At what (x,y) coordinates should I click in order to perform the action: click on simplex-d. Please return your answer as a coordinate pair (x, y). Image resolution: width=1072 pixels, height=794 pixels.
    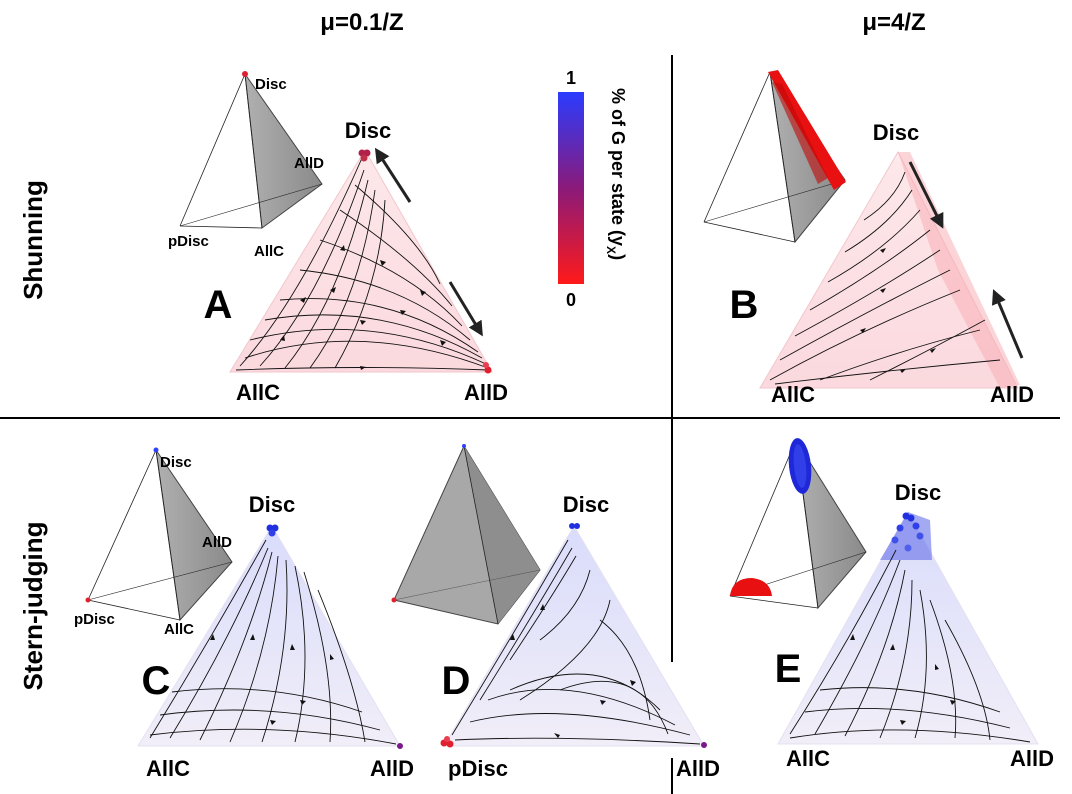
    Looking at the image, I should click on (574, 636).